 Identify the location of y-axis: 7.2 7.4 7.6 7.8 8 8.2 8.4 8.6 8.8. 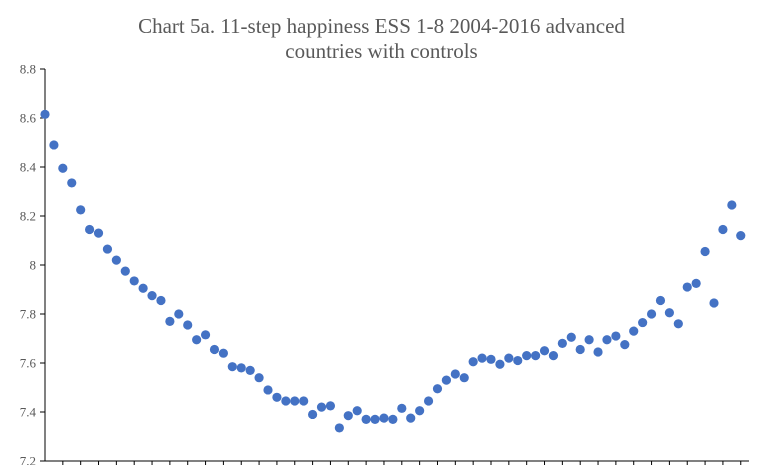
(33, 263).